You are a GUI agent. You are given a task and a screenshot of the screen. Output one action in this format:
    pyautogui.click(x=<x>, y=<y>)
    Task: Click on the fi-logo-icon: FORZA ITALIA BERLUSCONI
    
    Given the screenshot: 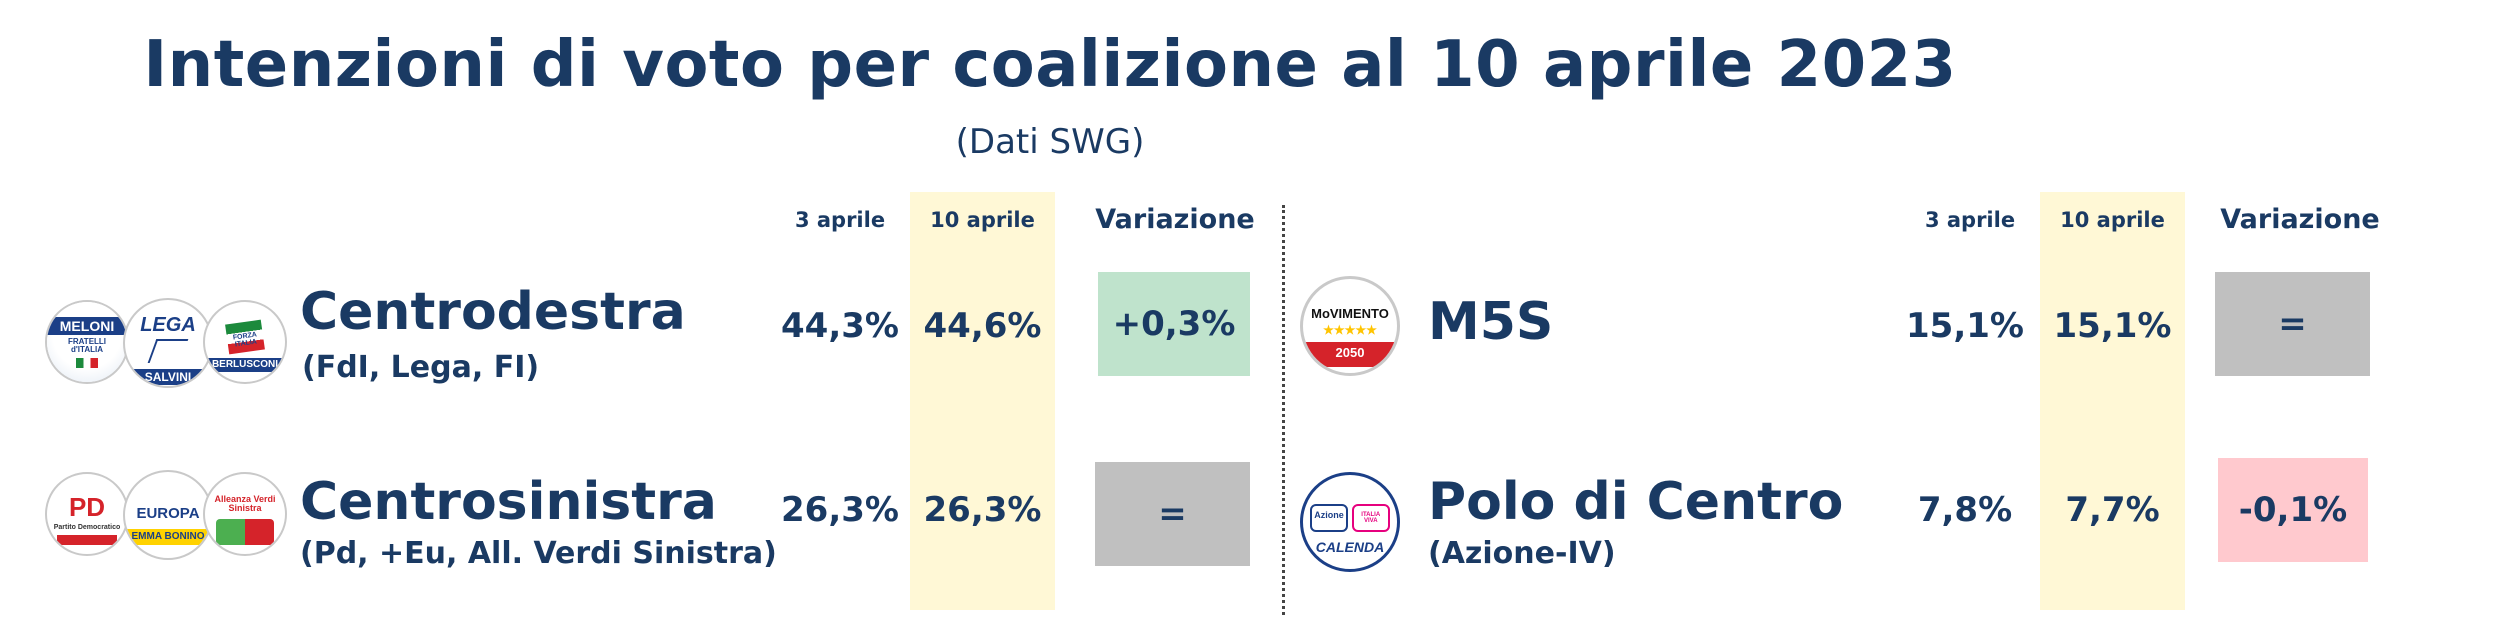 What is the action you would take?
    pyautogui.click(x=245, y=342)
    